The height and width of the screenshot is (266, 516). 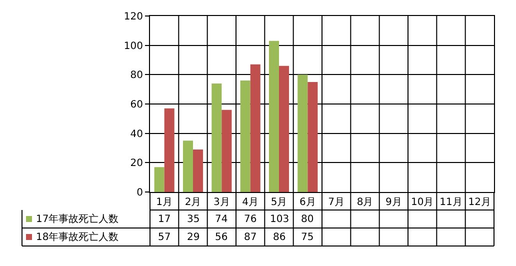 I want to click on x-tick-label: 6月, so click(x=307, y=202).